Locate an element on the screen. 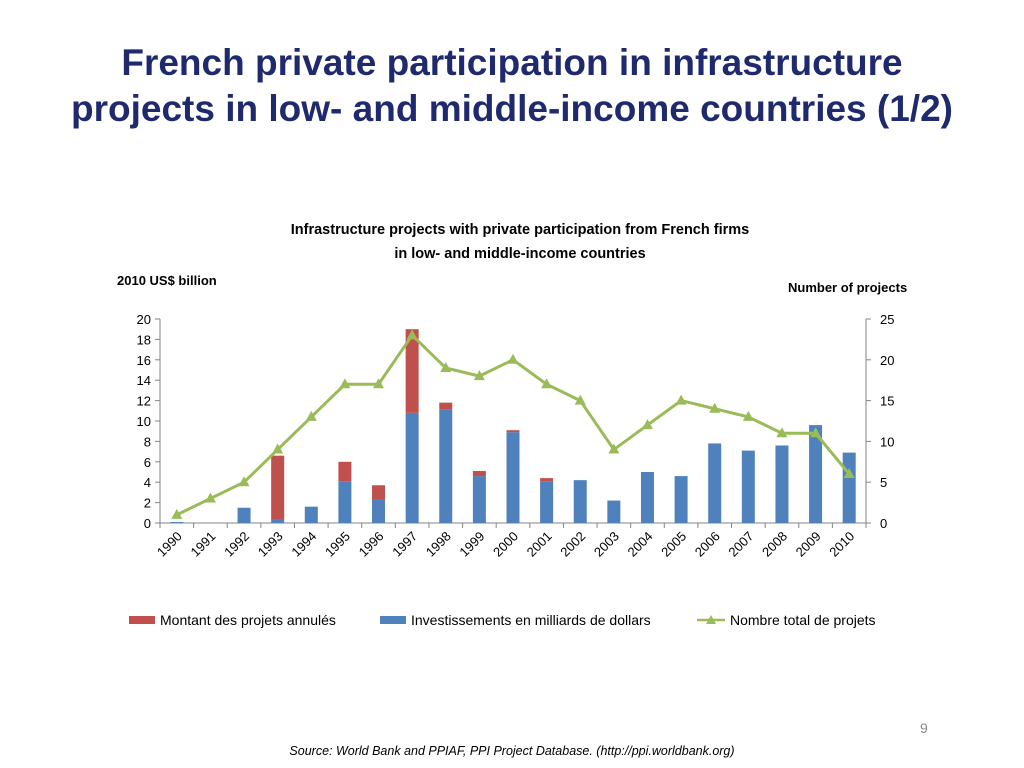 This screenshot has width=1024, height=768. right-axis-title: Number of projects is located at coordinates (848, 287).